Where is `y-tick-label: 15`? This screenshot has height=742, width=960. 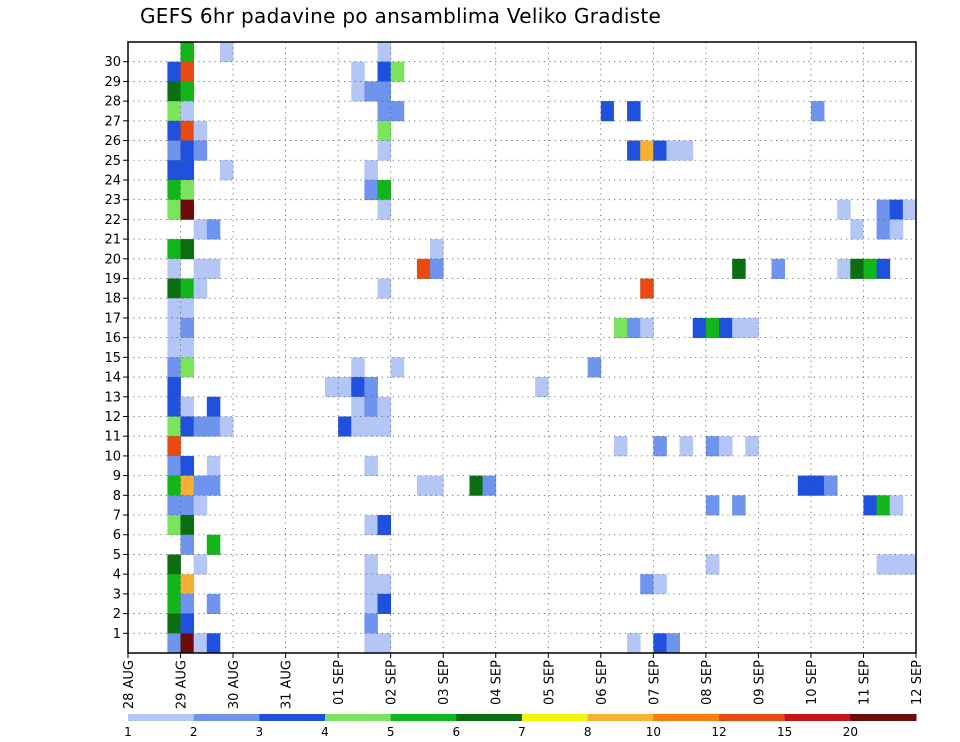
y-tick-label: 15 is located at coordinates (112, 358).